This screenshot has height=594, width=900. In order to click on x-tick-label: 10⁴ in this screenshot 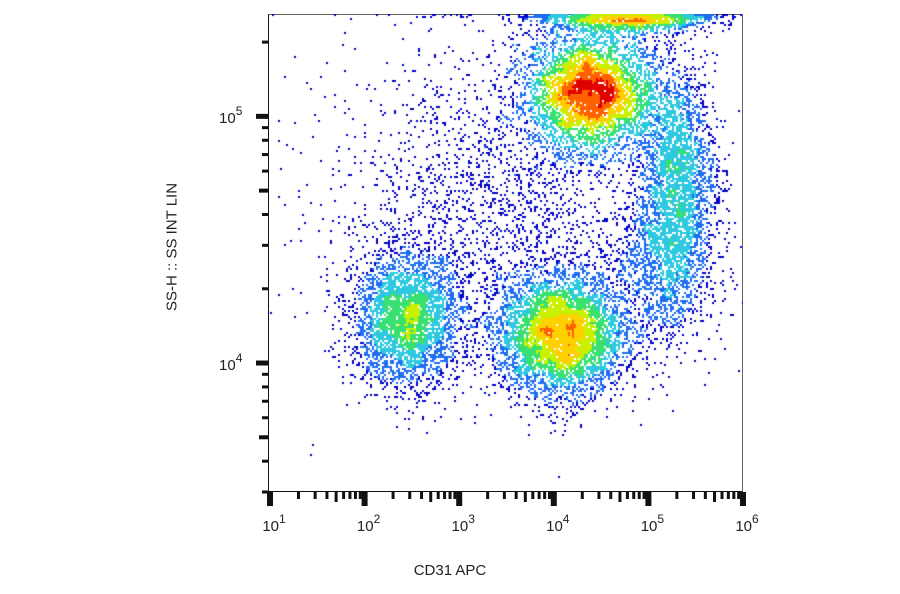, I will do `click(558, 523)`.